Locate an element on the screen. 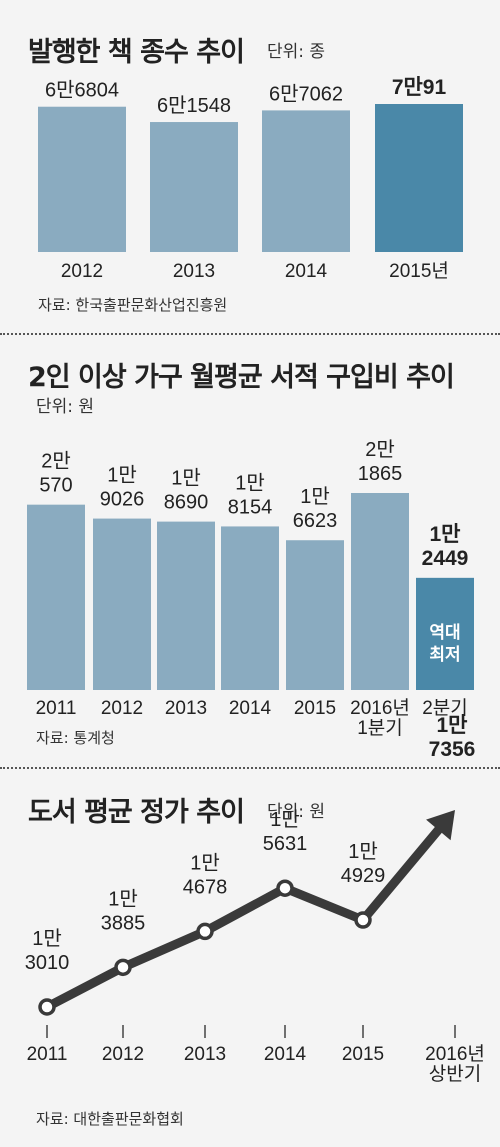 This screenshot has width=500, height=1147. chart2-value-label-1: 1만 9026 is located at coordinates (122, 487).